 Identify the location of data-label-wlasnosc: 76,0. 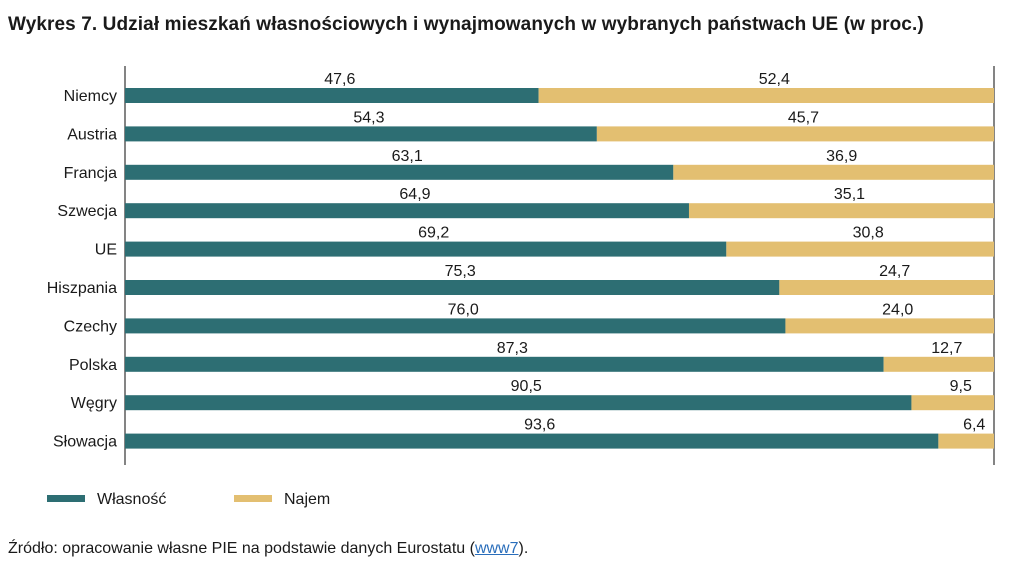
(463, 309).